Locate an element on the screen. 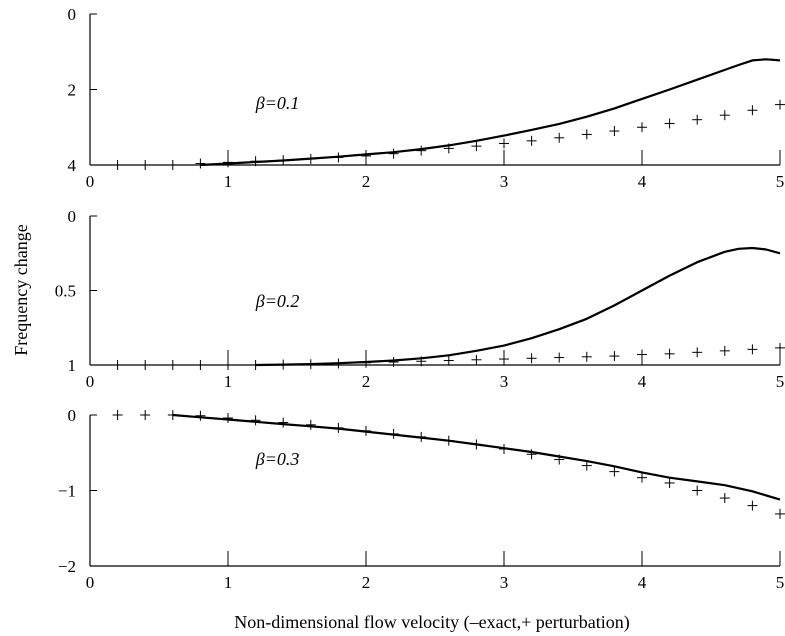 The image size is (785, 636). y-tick-label: 0.5 is located at coordinates (65, 291).